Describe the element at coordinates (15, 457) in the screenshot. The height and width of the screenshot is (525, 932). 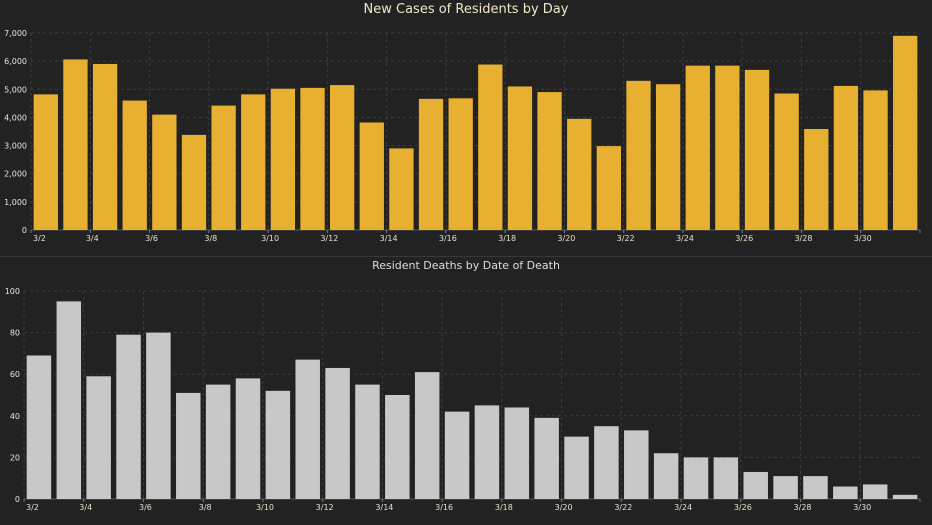
I see `y-tick-label: 20` at that location.